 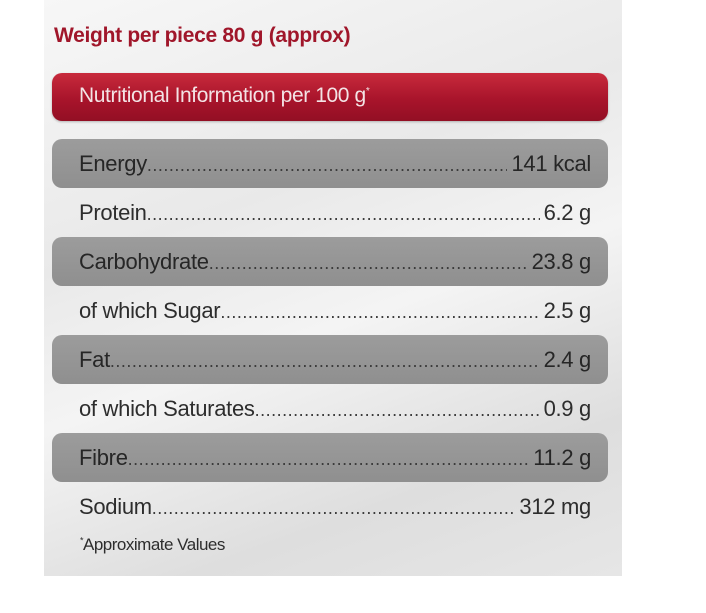 I want to click on footnote-text: Approximate Values, so click(x=154, y=544).